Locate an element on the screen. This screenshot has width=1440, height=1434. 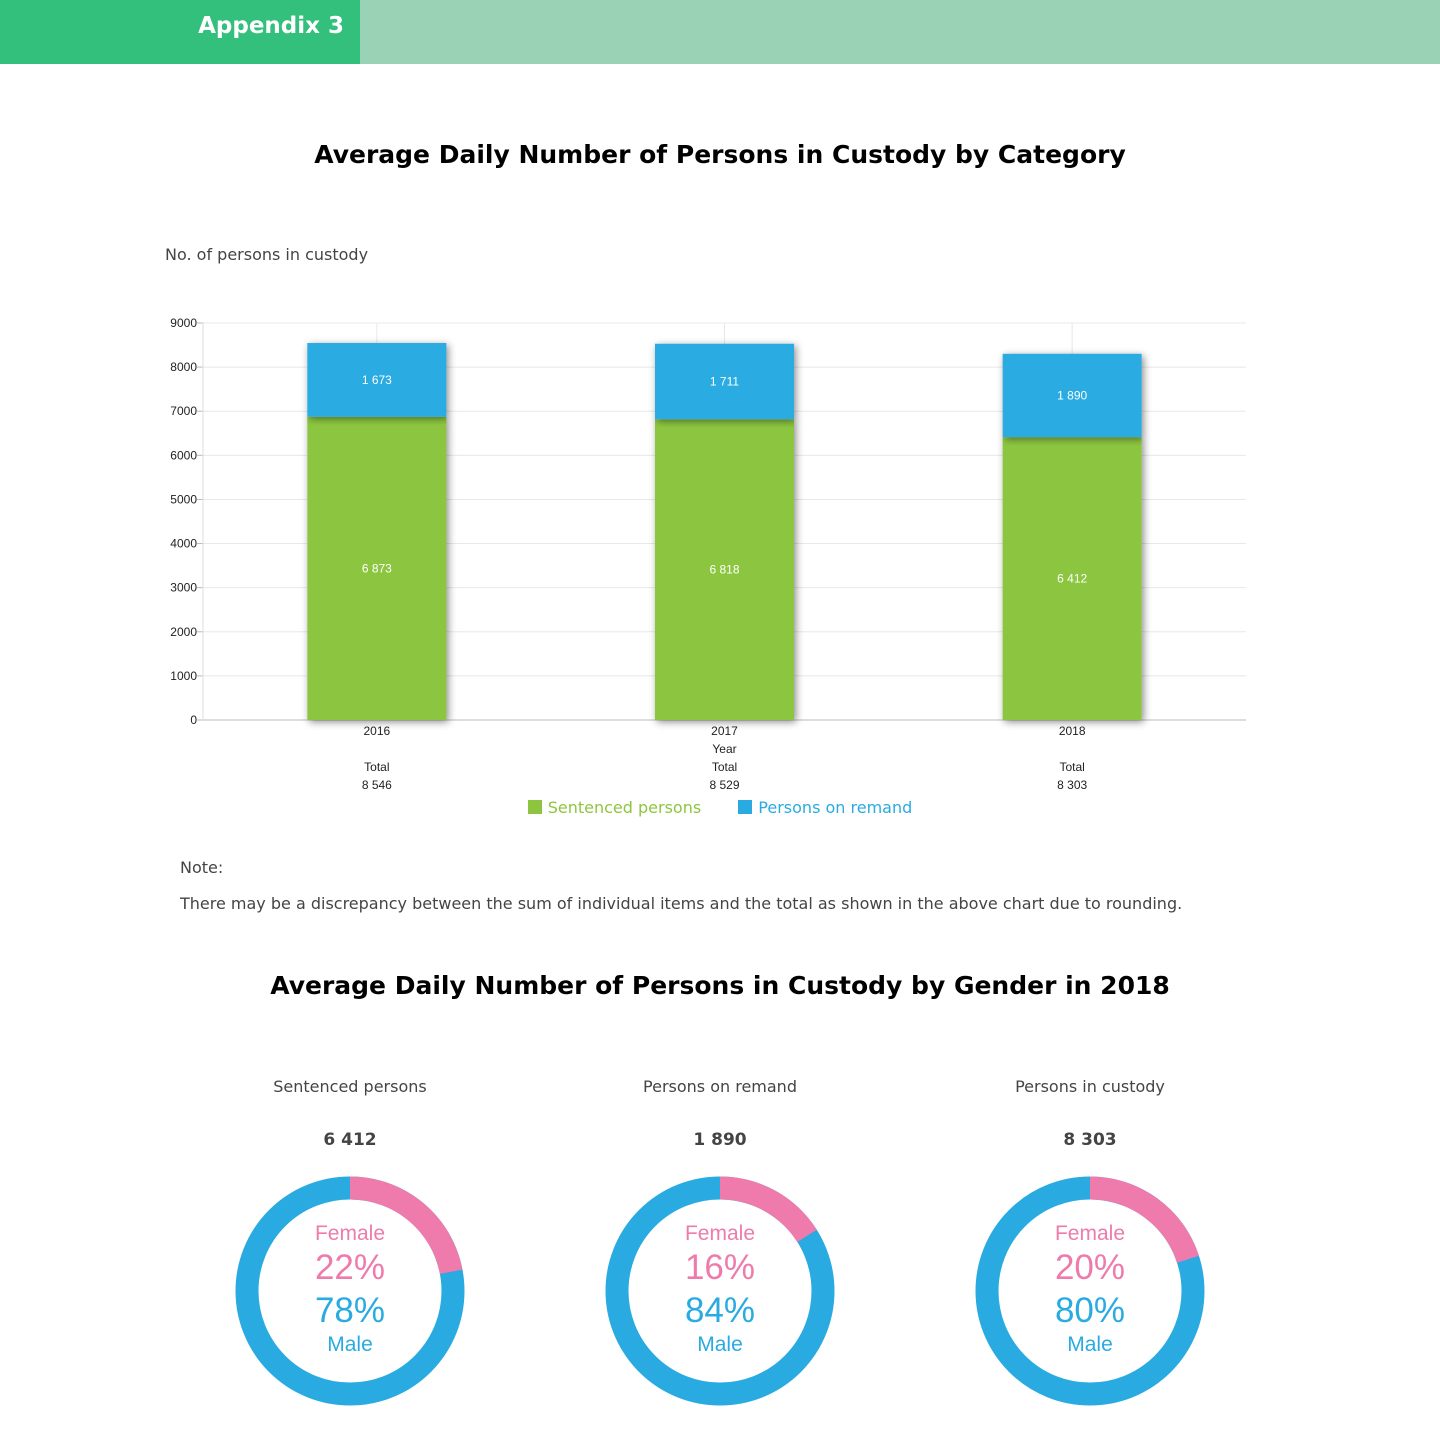
bar-data-label: 1 711 is located at coordinates (724, 382).